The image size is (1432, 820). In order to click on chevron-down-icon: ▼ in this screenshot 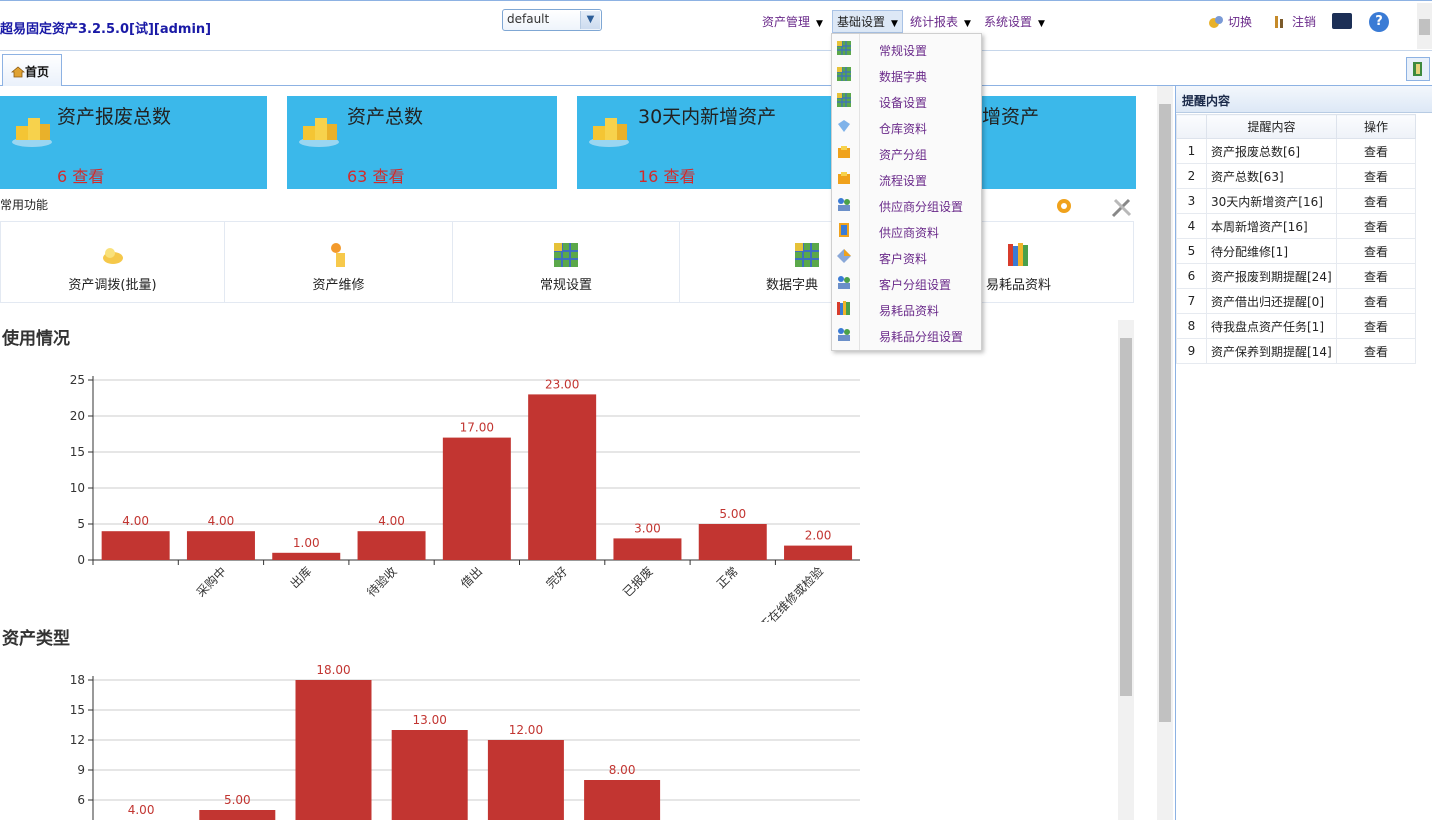, I will do `click(590, 20)`.